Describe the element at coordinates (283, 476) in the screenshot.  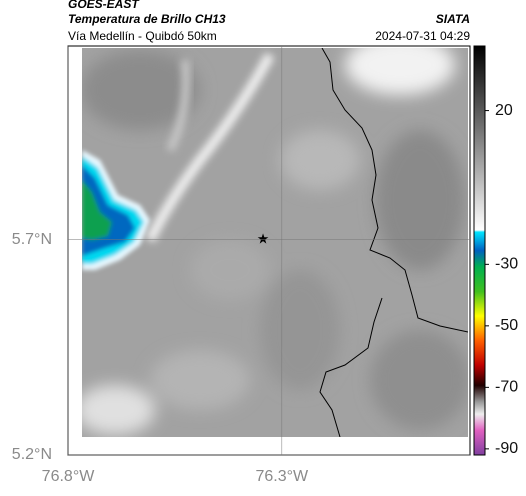
I see `x-tick-label: 76.3°W` at that location.